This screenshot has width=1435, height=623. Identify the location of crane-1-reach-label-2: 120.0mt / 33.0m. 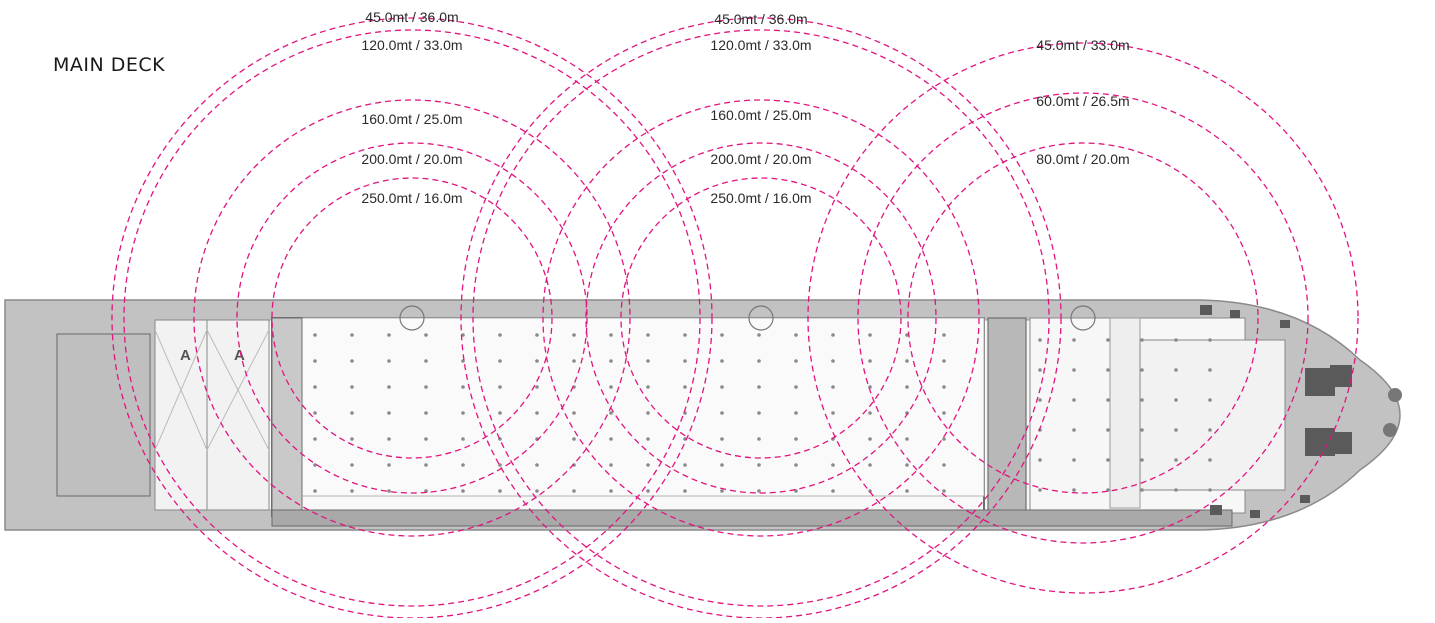
(411, 45).